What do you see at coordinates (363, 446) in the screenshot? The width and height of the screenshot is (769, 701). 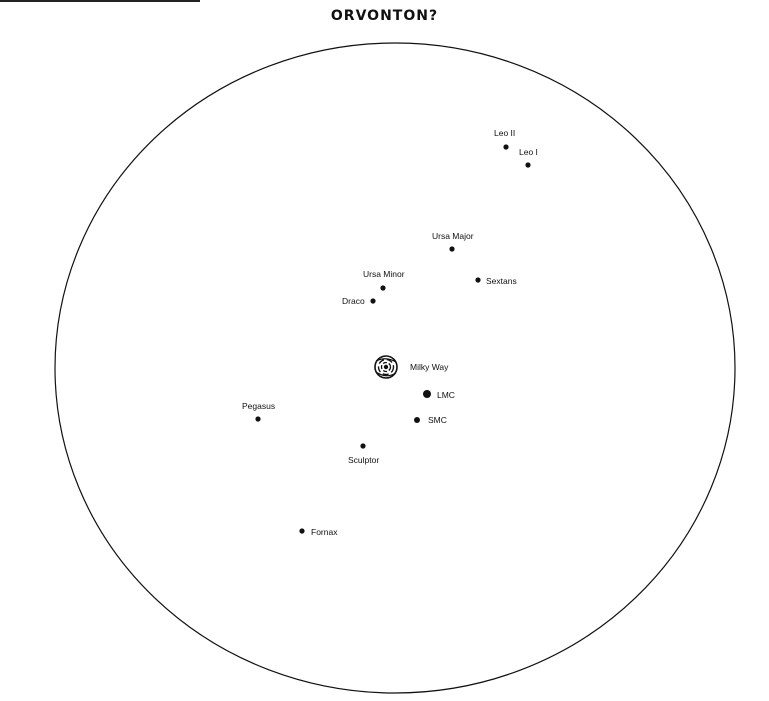 I see `galaxy-sculptor-dot` at bounding box center [363, 446].